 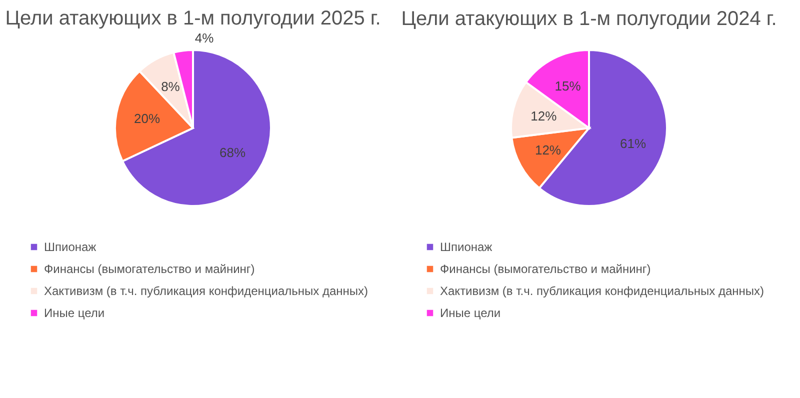 What do you see at coordinates (147, 118) in the screenshot?
I see `data-label: 20%` at bounding box center [147, 118].